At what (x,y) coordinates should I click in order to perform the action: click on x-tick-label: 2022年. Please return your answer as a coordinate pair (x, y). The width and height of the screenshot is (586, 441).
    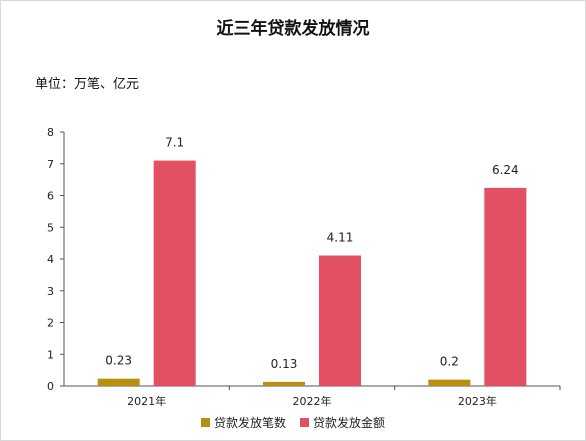
    Looking at the image, I should click on (312, 401).